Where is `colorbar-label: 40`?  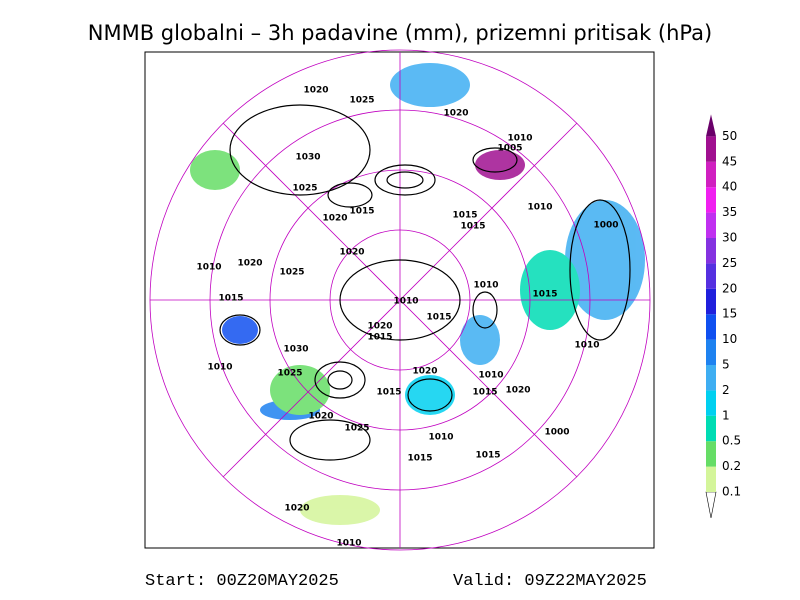 colorbar-label: 40 is located at coordinates (729, 187).